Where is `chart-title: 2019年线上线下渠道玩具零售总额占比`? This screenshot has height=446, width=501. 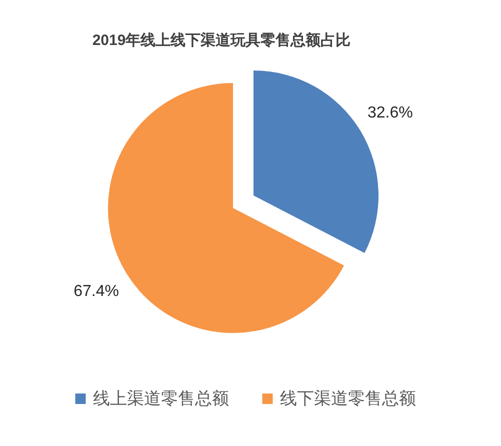 chart-title: 2019年线上线下渠道玩具零售总额占比 is located at coordinates (221, 40).